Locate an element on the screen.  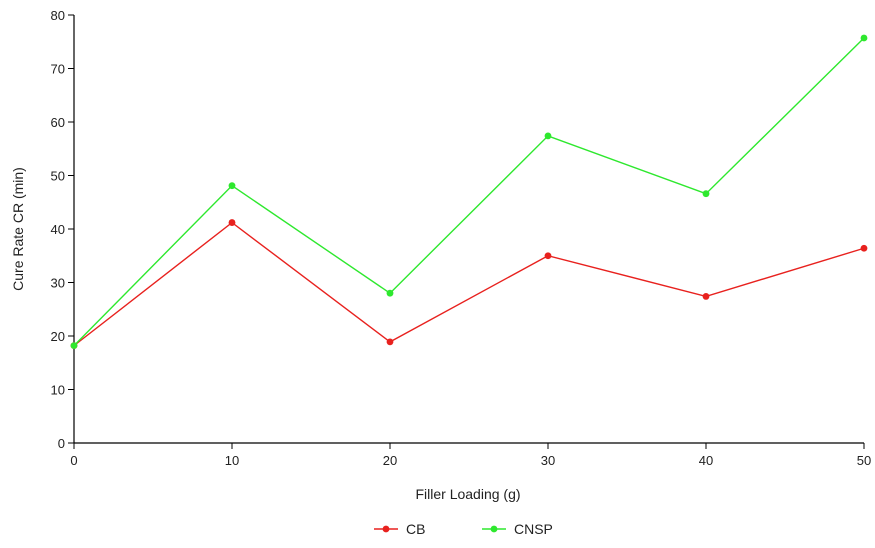
y-tick-label: 30 is located at coordinates (58, 283).